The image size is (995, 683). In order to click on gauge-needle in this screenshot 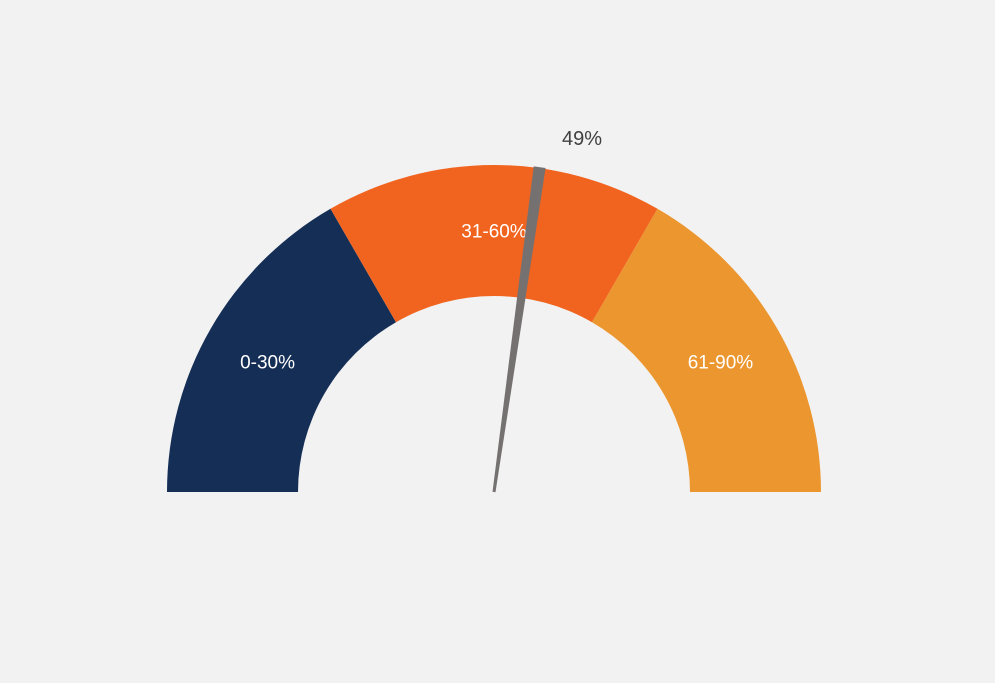, I will do `click(519, 329)`.